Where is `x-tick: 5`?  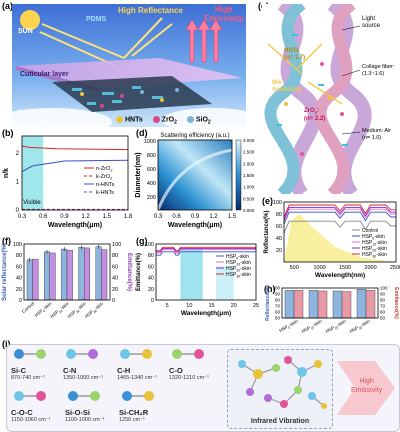 x-tick: 5 is located at coordinates (167, 306).